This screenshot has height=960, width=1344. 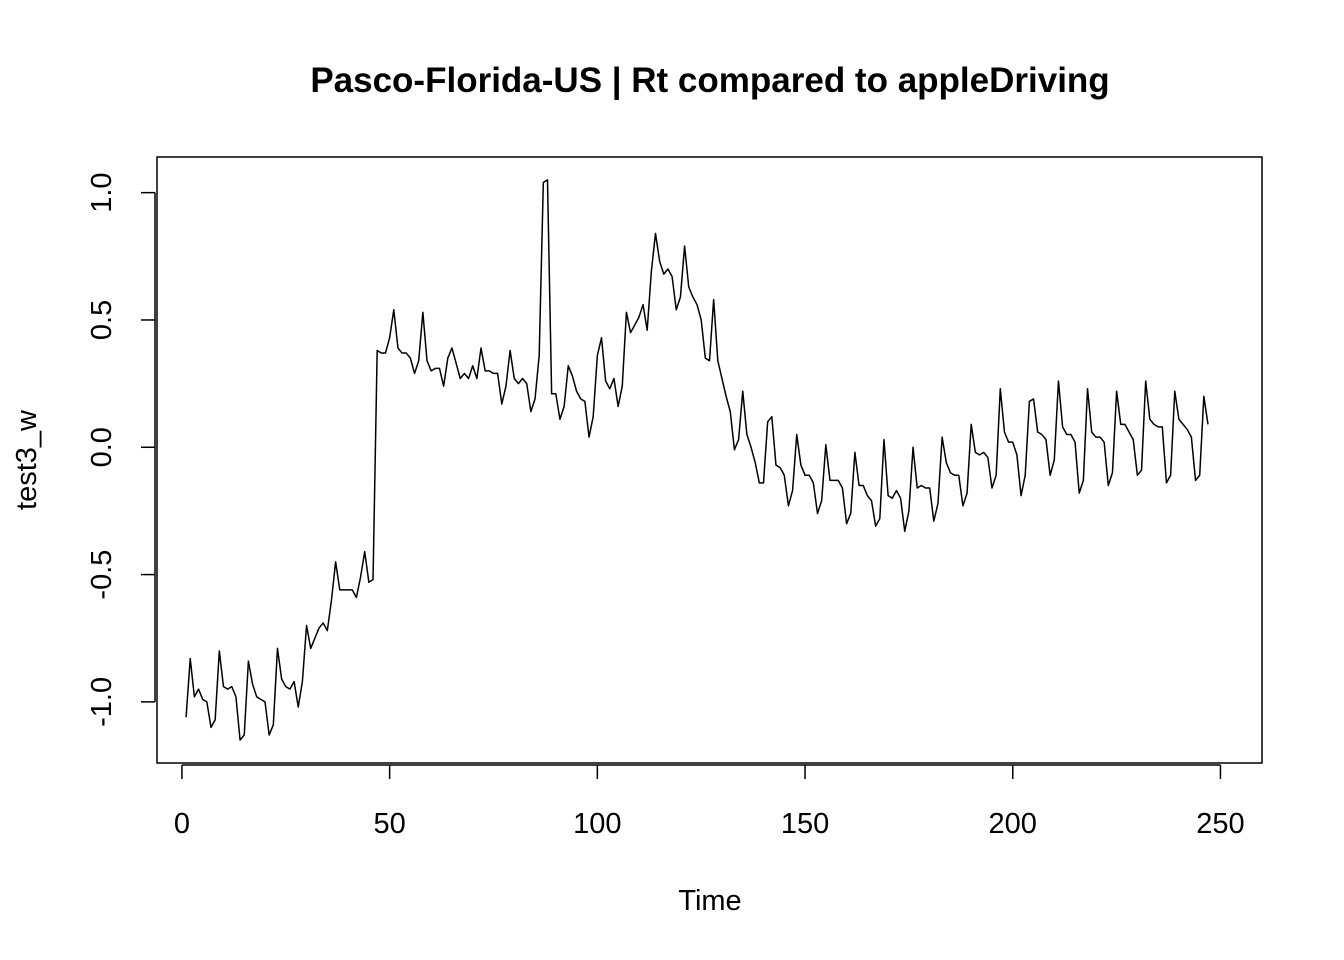 What do you see at coordinates (389, 824) in the screenshot?
I see `x-tick-label: 50` at bounding box center [389, 824].